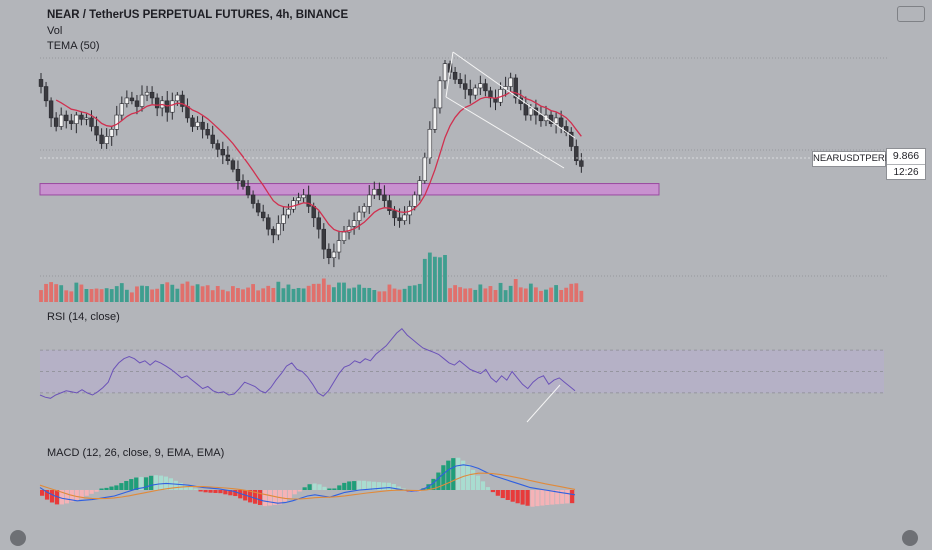 The image size is (932, 550). Describe the element at coordinates (73, 46) in the screenshot. I see `tema-label: TEMA (50)` at that location.